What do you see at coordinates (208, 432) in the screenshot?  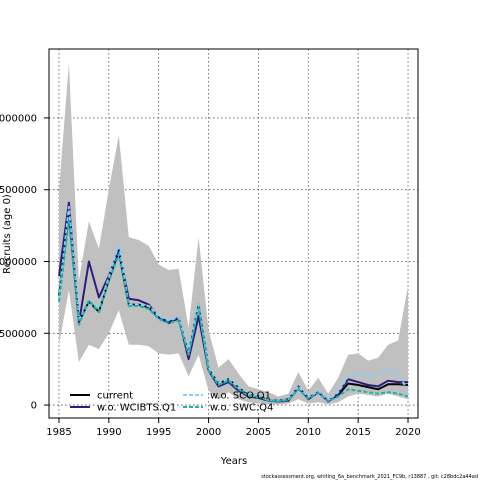 I see `x-tick-label: 2000` at bounding box center [208, 432].